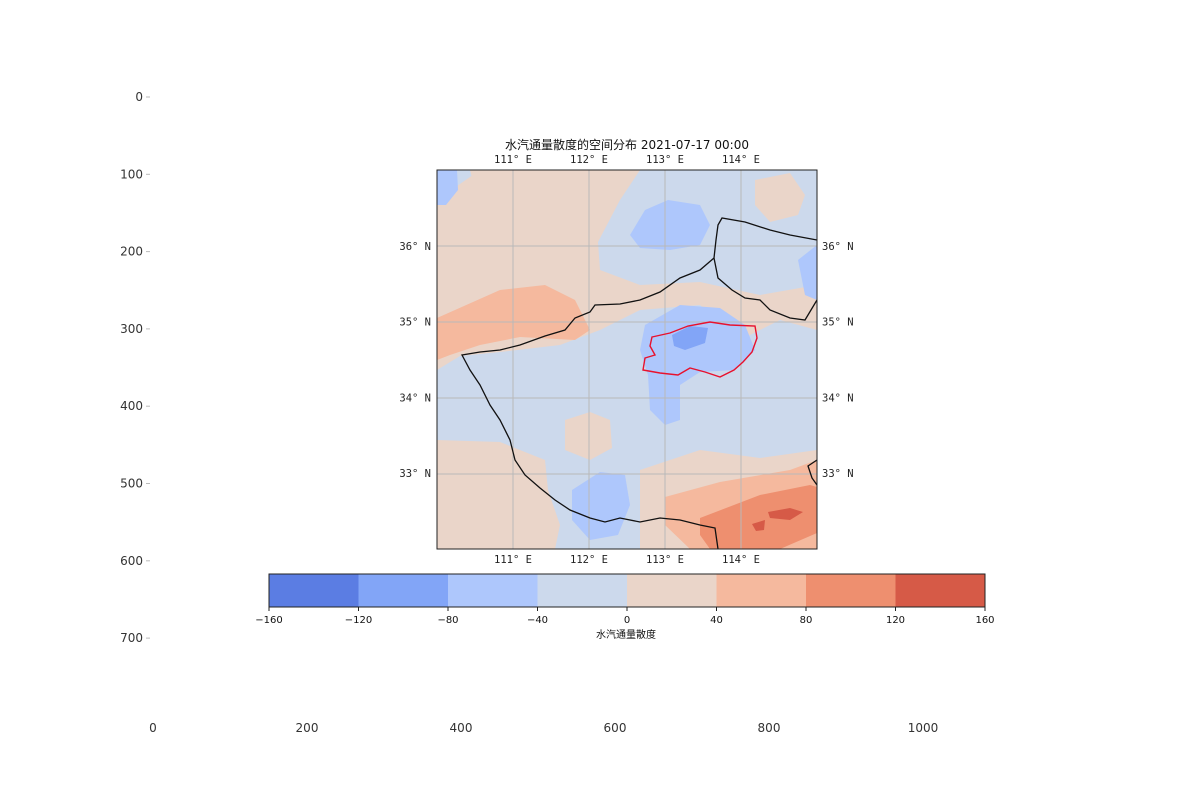 Image resolution: width=1200 pixels, height=800 pixels. I want to click on lon-tick-label-top: 111° E, so click(513, 160).